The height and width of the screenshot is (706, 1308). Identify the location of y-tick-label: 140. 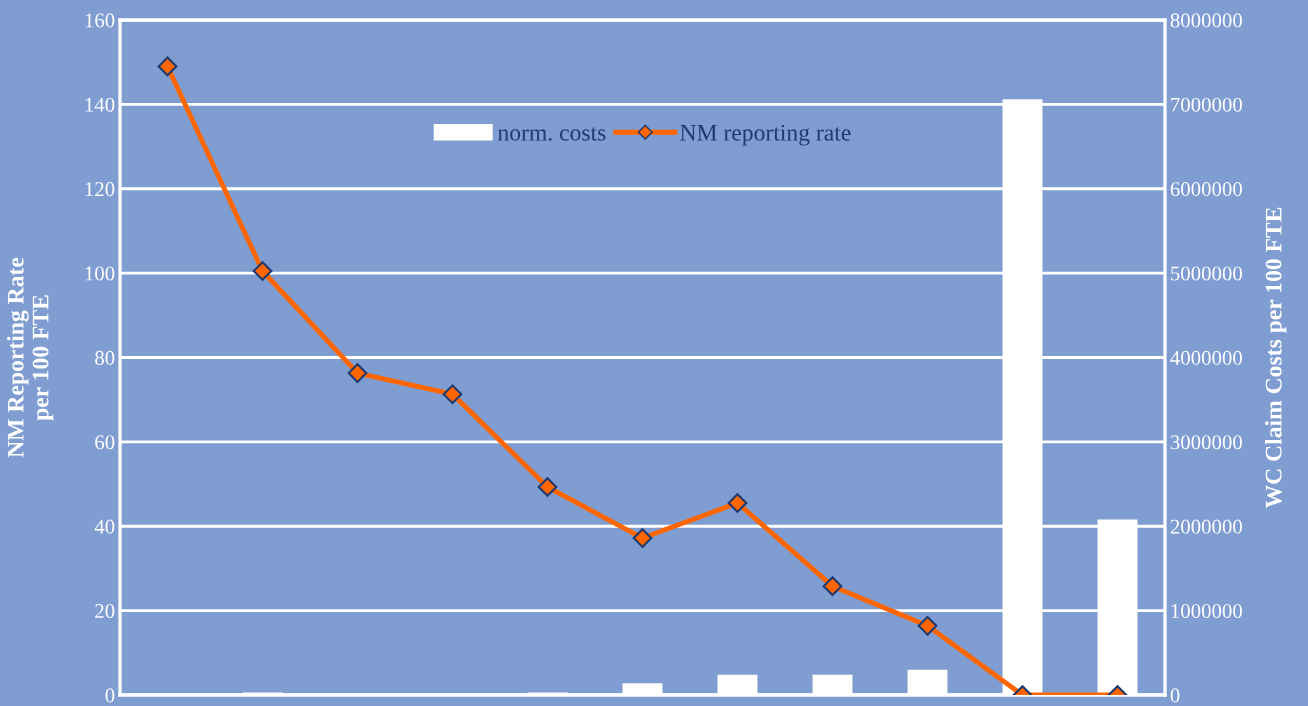
(100, 104).